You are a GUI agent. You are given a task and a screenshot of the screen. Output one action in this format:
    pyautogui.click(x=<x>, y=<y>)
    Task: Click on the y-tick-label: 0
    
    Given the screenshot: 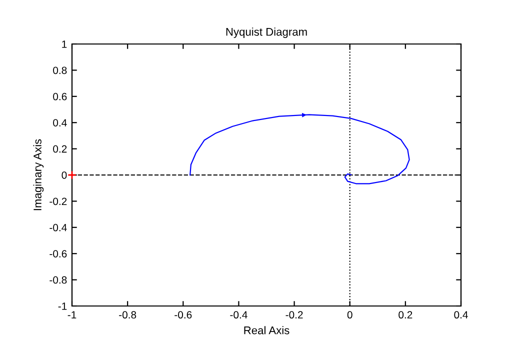 What is the action you would take?
    pyautogui.click(x=64, y=175)
    